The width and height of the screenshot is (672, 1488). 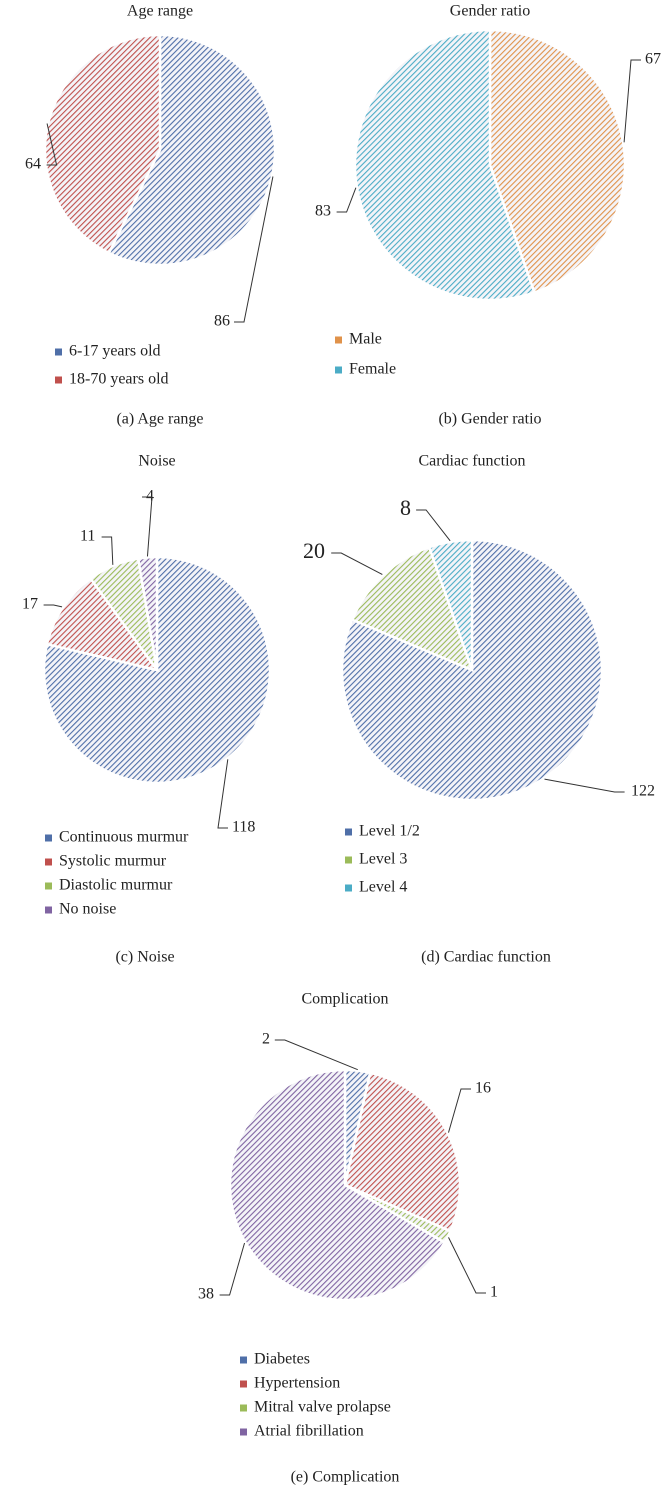 What do you see at coordinates (405, 507) in the screenshot?
I see `data-label: 8` at bounding box center [405, 507].